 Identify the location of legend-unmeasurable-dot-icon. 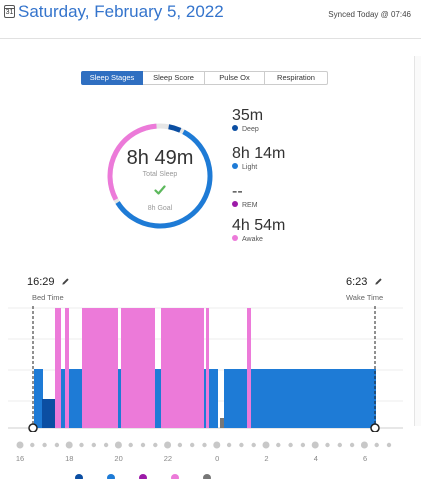
(207, 476).